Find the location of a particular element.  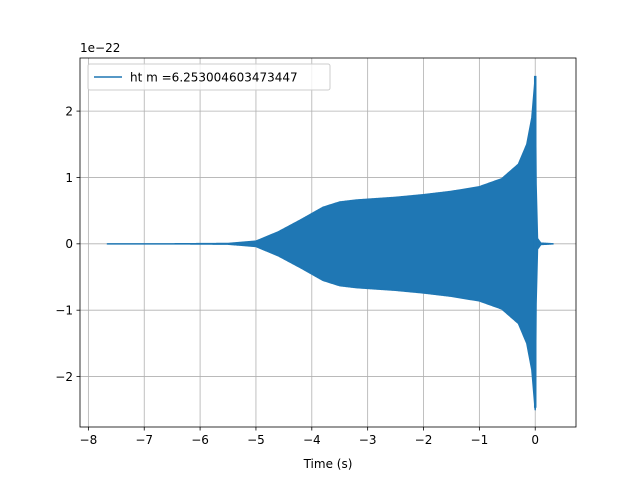

y-axis-offset-label: 1e−22 is located at coordinates (100, 48).